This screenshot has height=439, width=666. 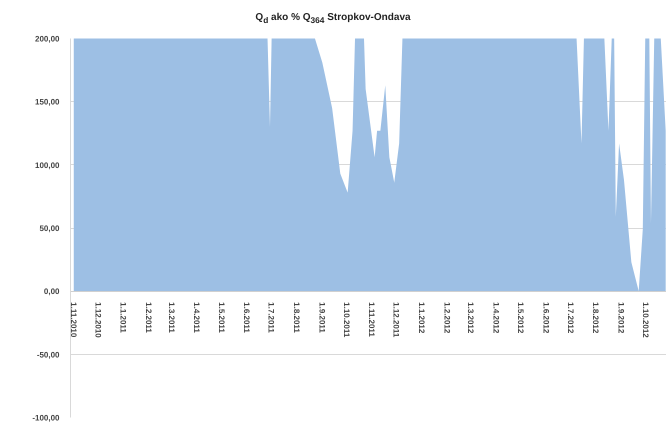 I want to click on x-tick-label: 1.11.2010, so click(x=73, y=320).